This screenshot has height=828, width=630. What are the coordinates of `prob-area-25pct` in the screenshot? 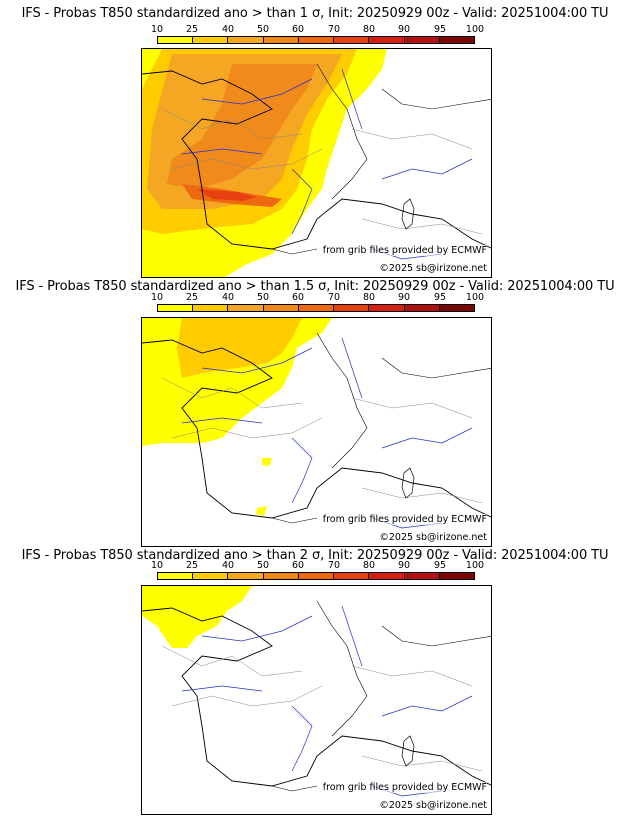 It's located at (239, 348).